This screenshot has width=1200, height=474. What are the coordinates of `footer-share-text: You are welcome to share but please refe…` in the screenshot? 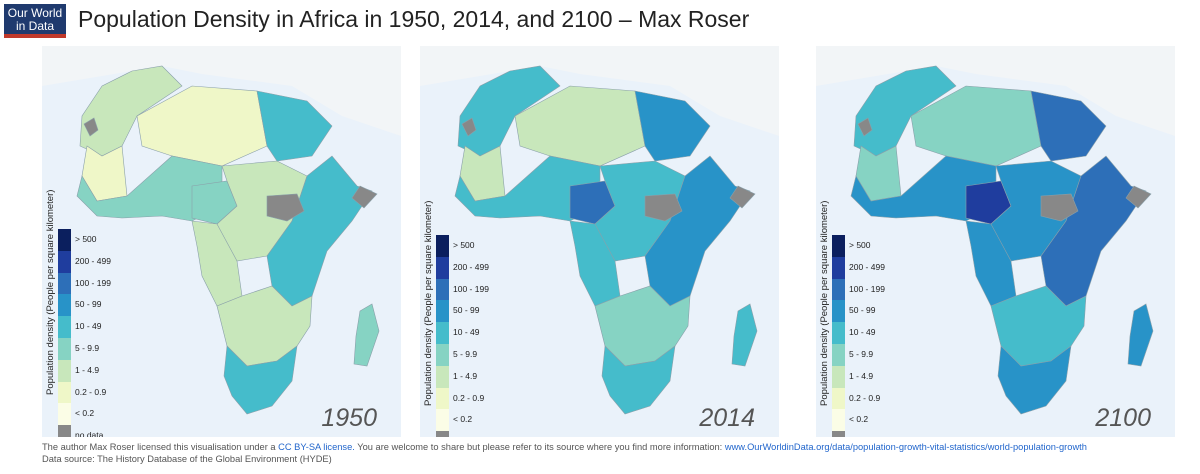 It's located at (540, 447).